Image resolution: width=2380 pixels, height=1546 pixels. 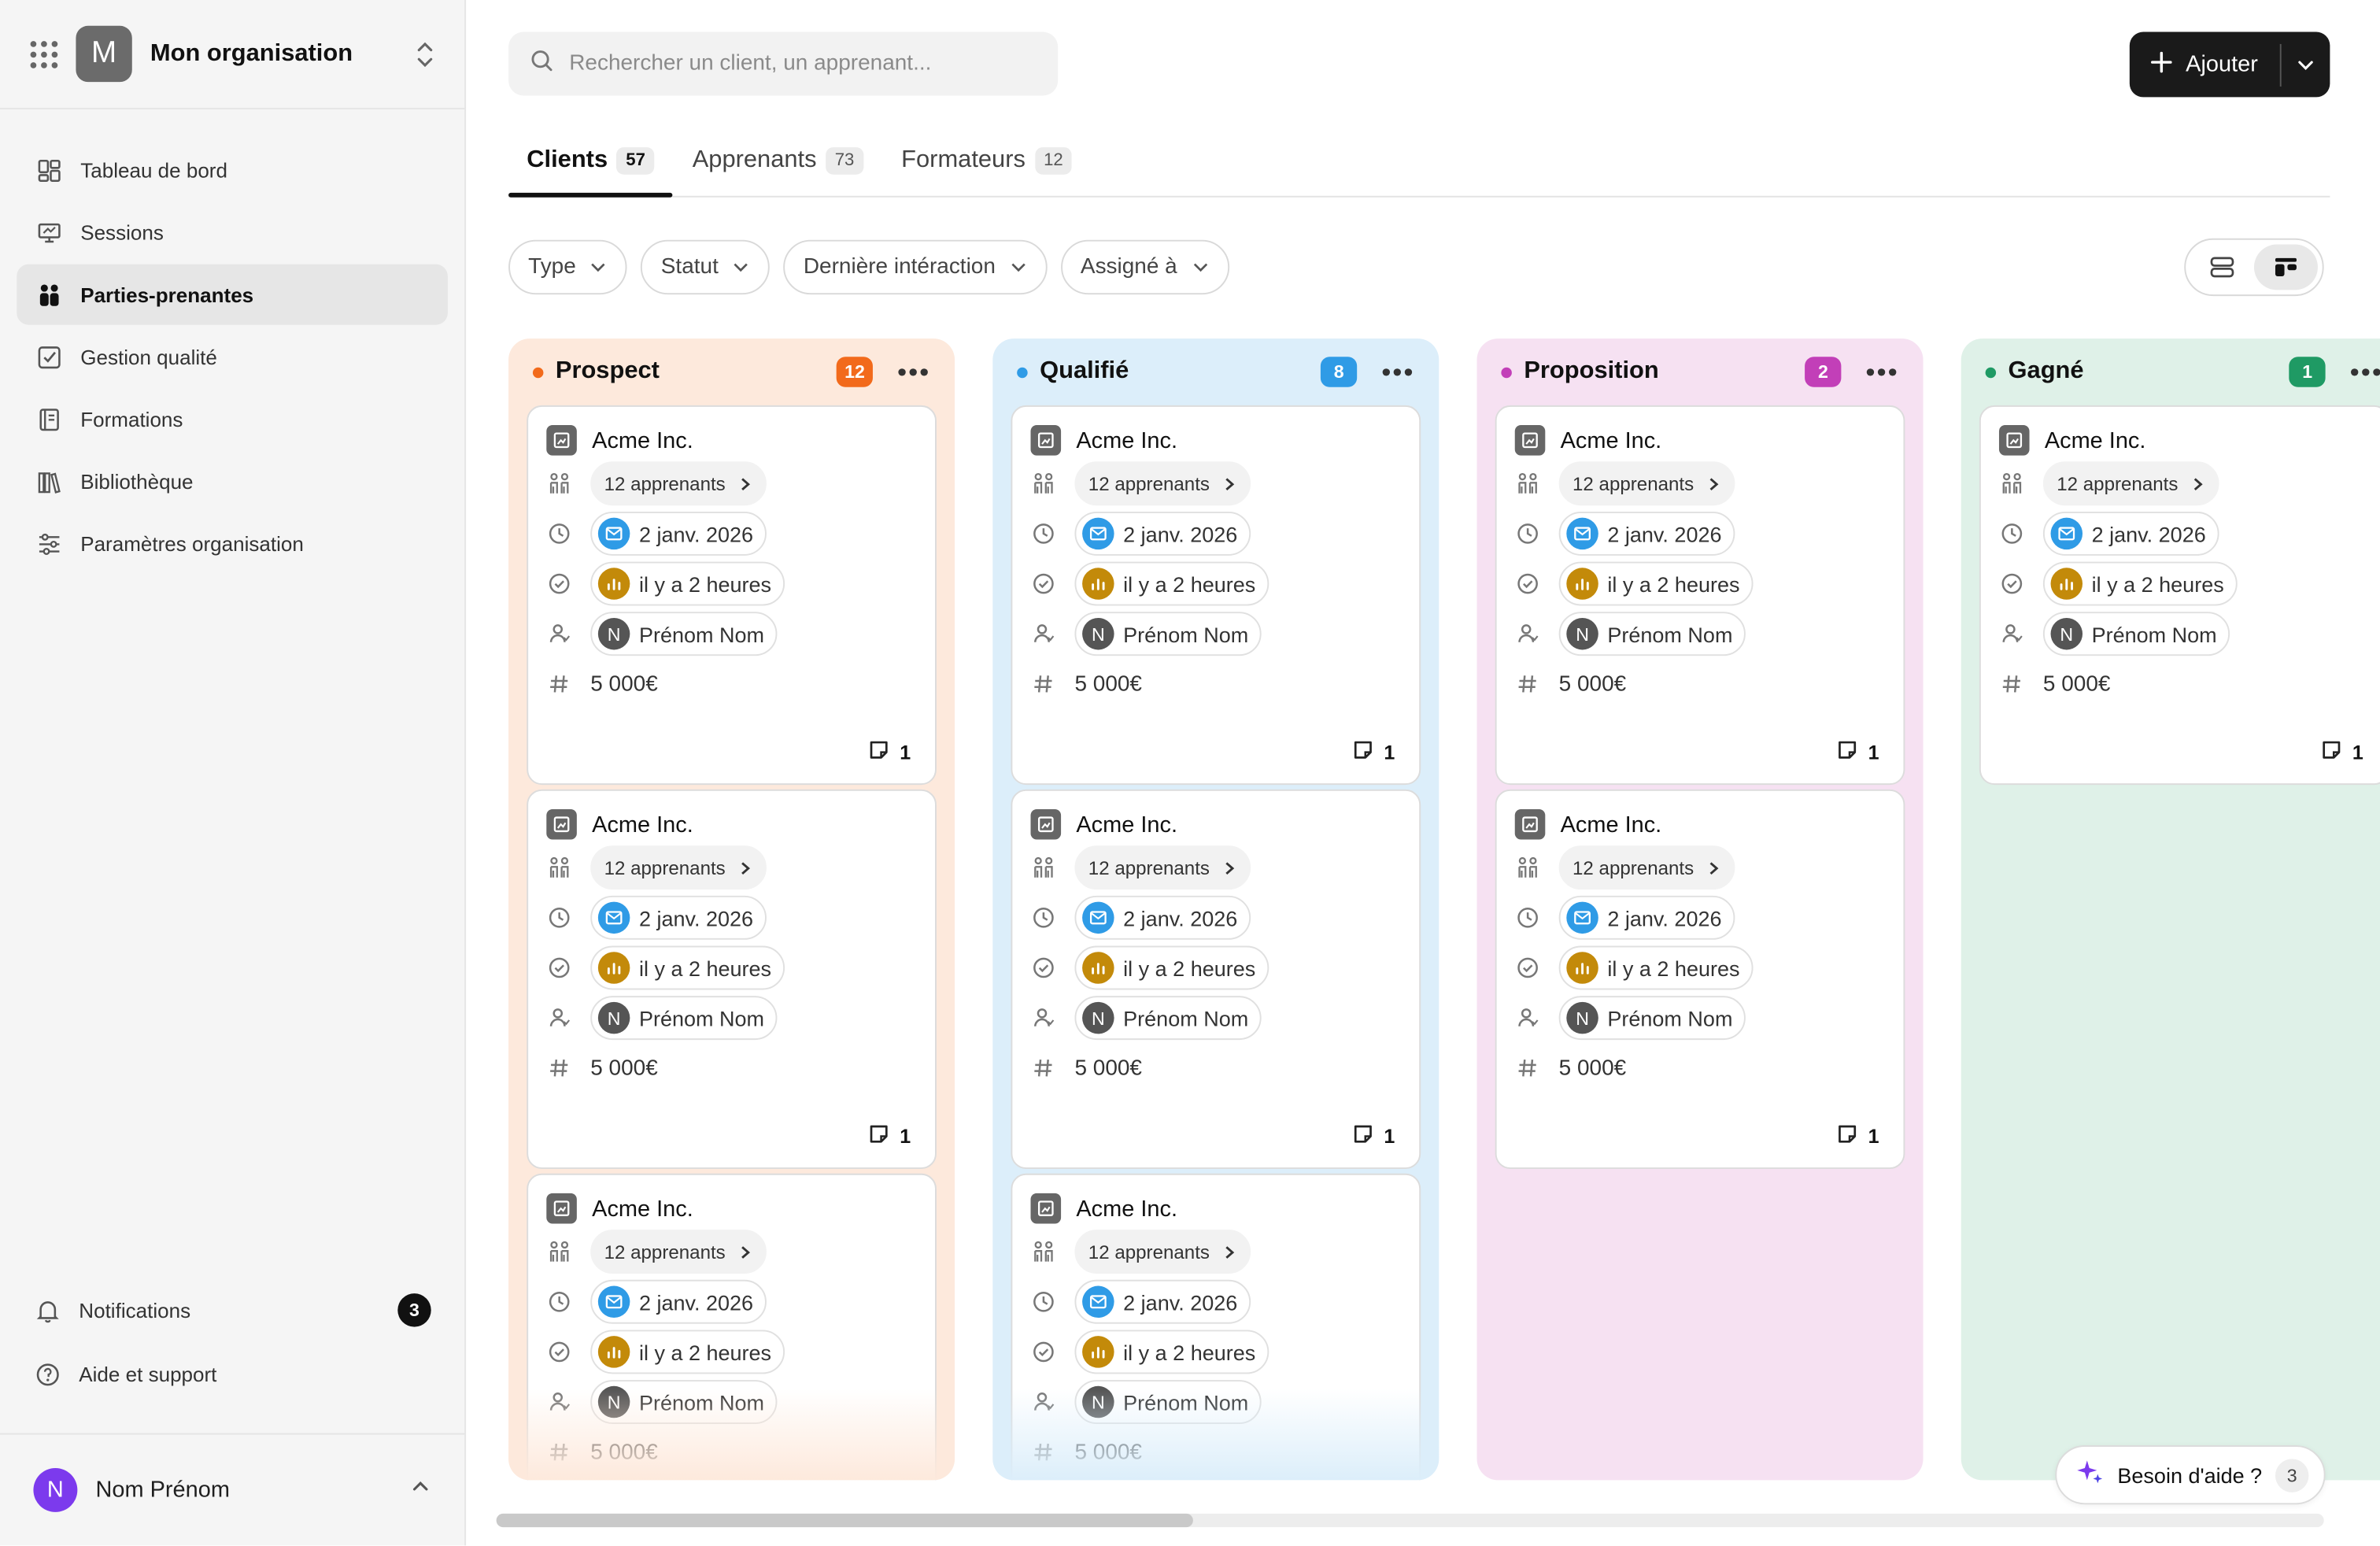 What do you see at coordinates (1180, 1302) in the screenshot?
I see `date-value: 2 janv. 2026` at bounding box center [1180, 1302].